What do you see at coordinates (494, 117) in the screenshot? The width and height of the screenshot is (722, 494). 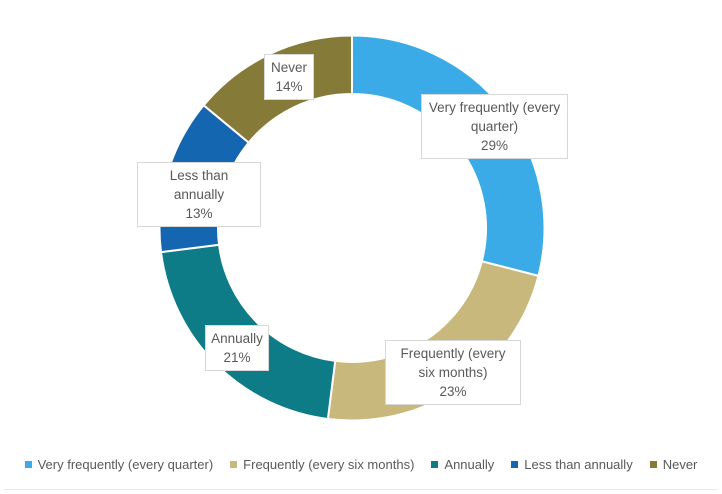 I see `data-label-category: Very frequently (every quarter)` at bounding box center [494, 117].